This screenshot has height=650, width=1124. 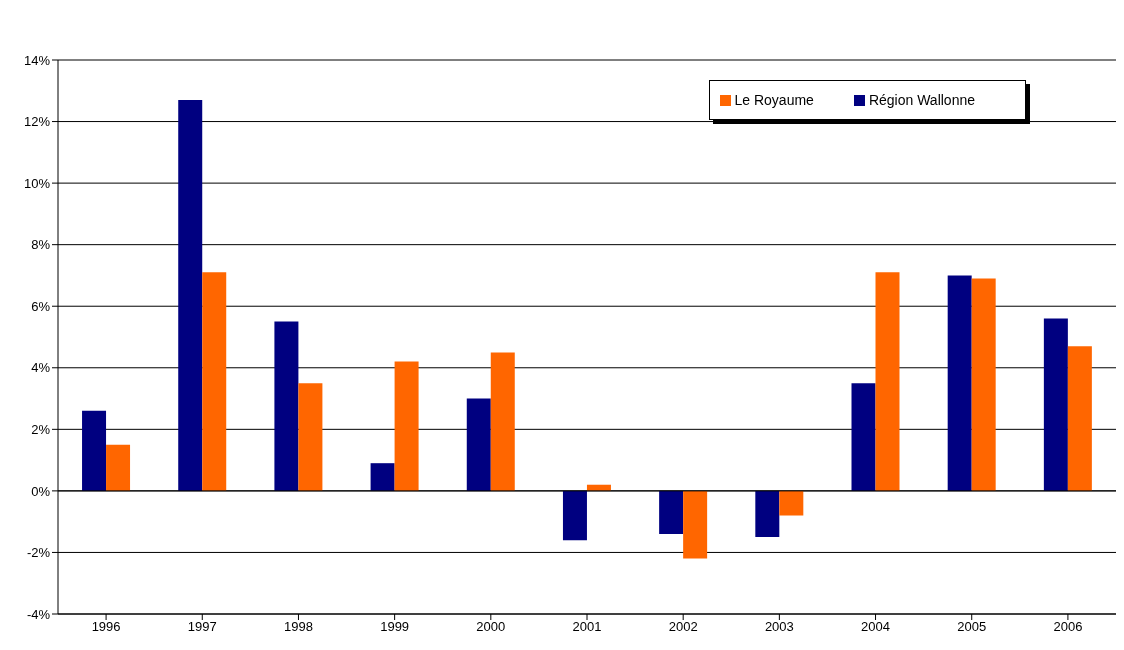 What do you see at coordinates (37, 60) in the screenshot?
I see `y-tick-label: 14%` at bounding box center [37, 60].